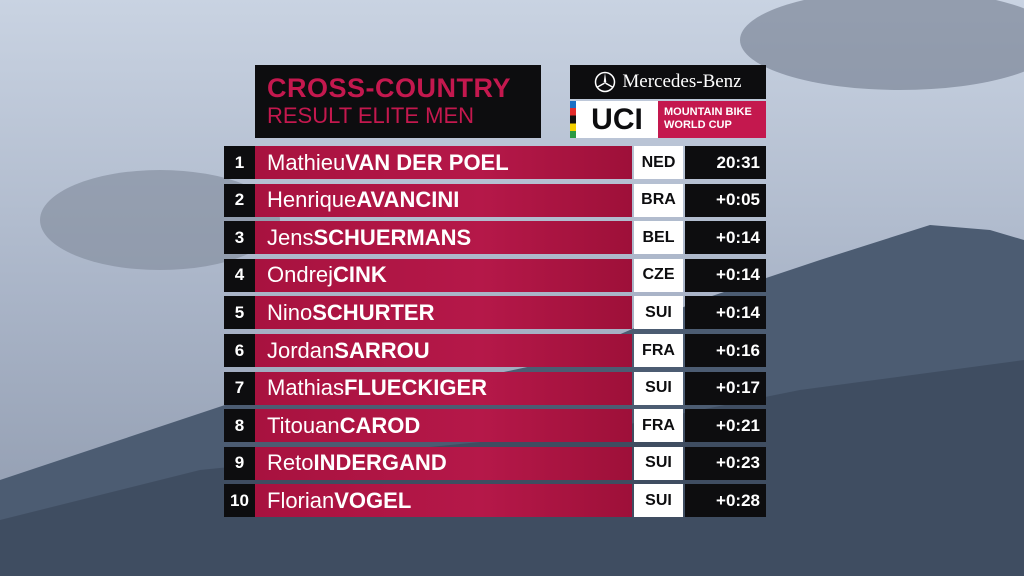  I want to click on uci-logo: UCI, so click(614, 119).